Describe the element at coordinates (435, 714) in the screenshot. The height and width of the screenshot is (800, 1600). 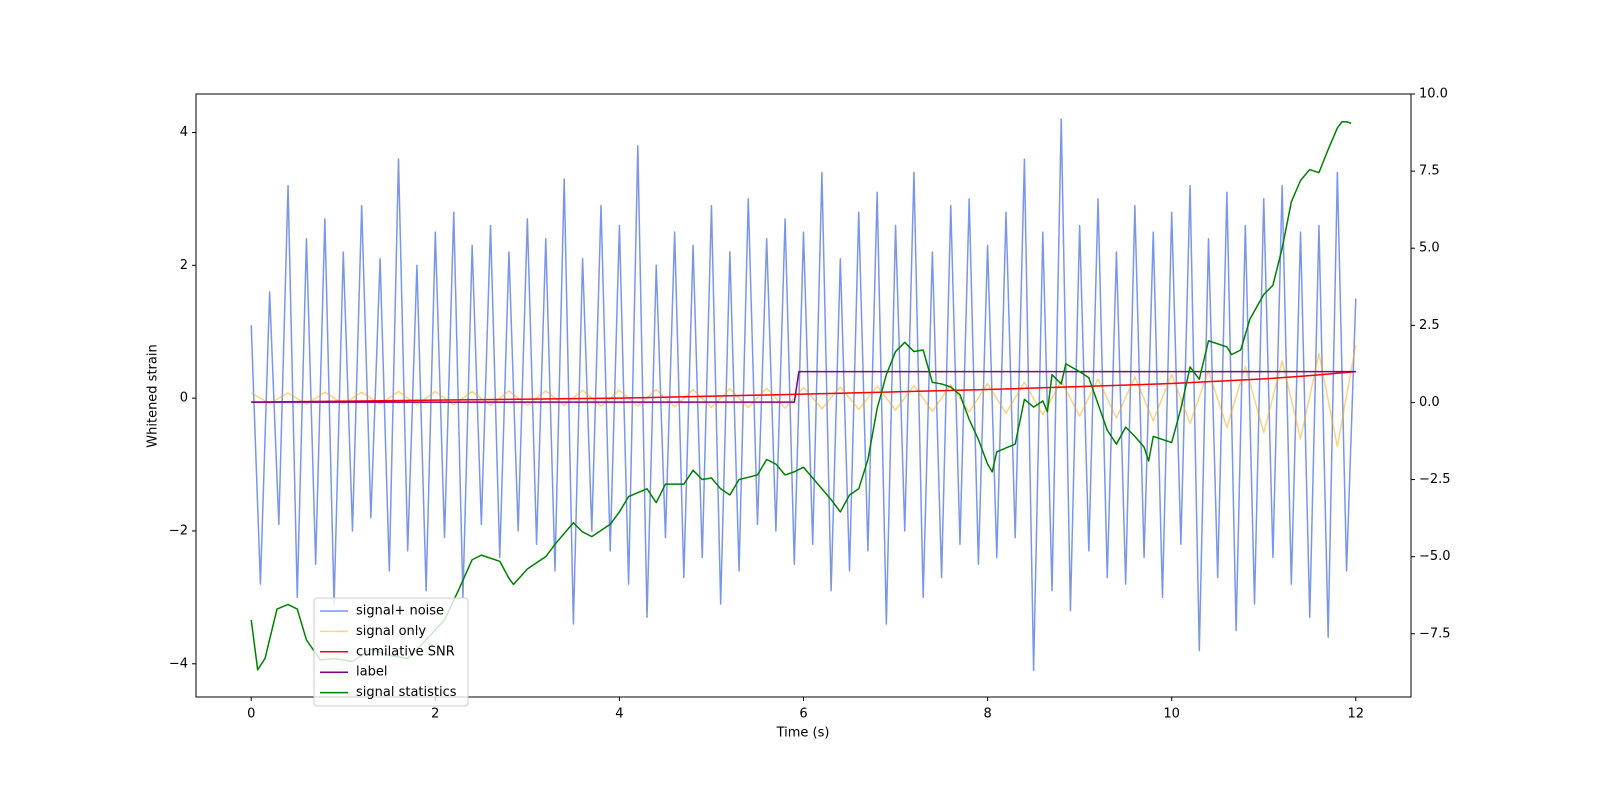
I see `x-tick-label: 2` at that location.